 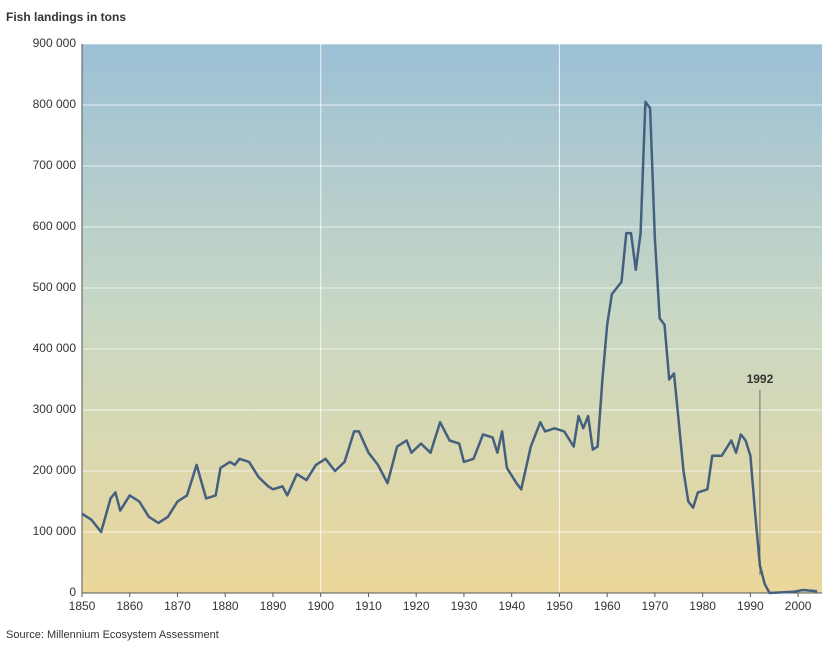 I want to click on y-tick-label: 300 000, so click(x=55, y=409).